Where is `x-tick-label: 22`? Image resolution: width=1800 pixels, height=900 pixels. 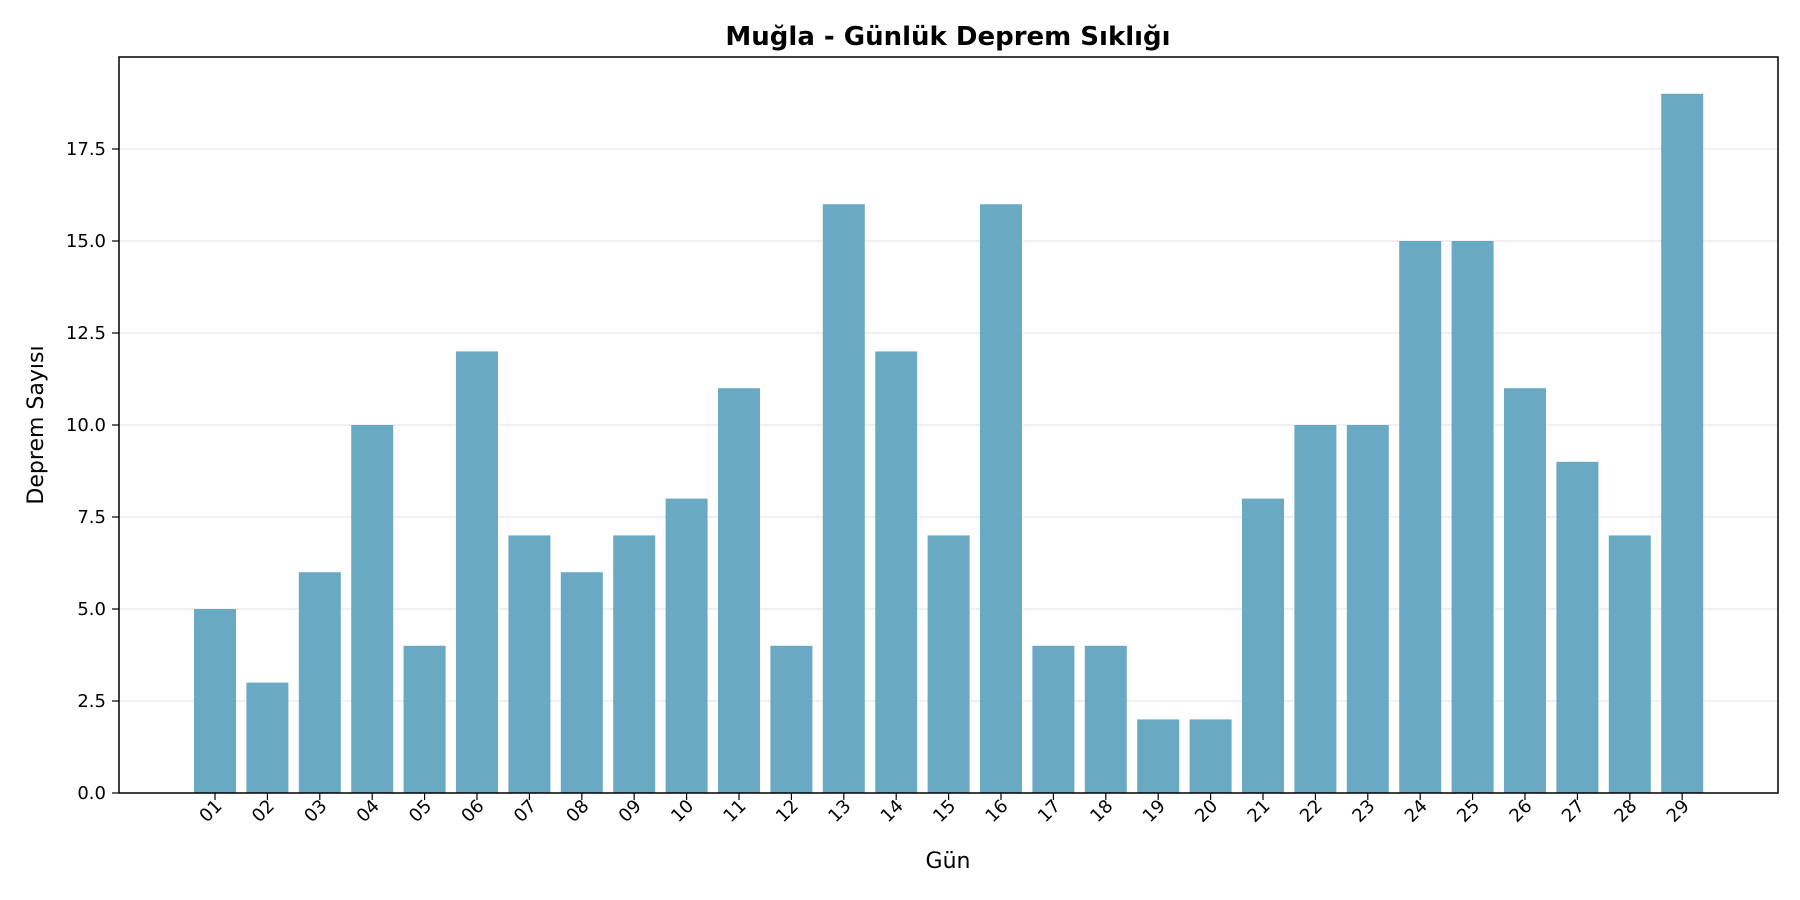
x-tick-label: 22 is located at coordinates (1311, 811).